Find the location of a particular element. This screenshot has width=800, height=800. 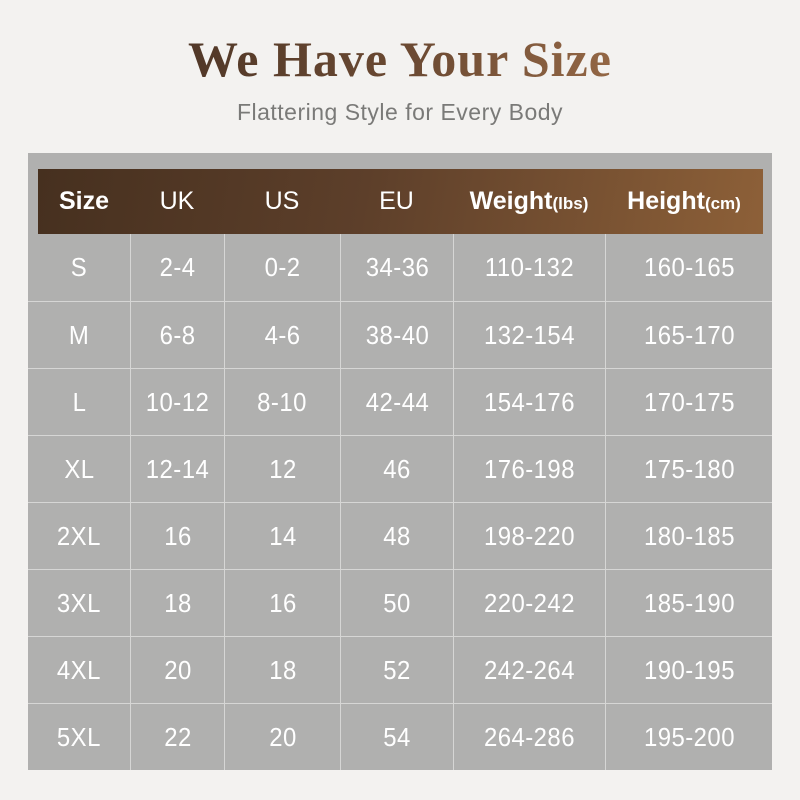

value-cell: 195-200 is located at coordinates (688, 737).